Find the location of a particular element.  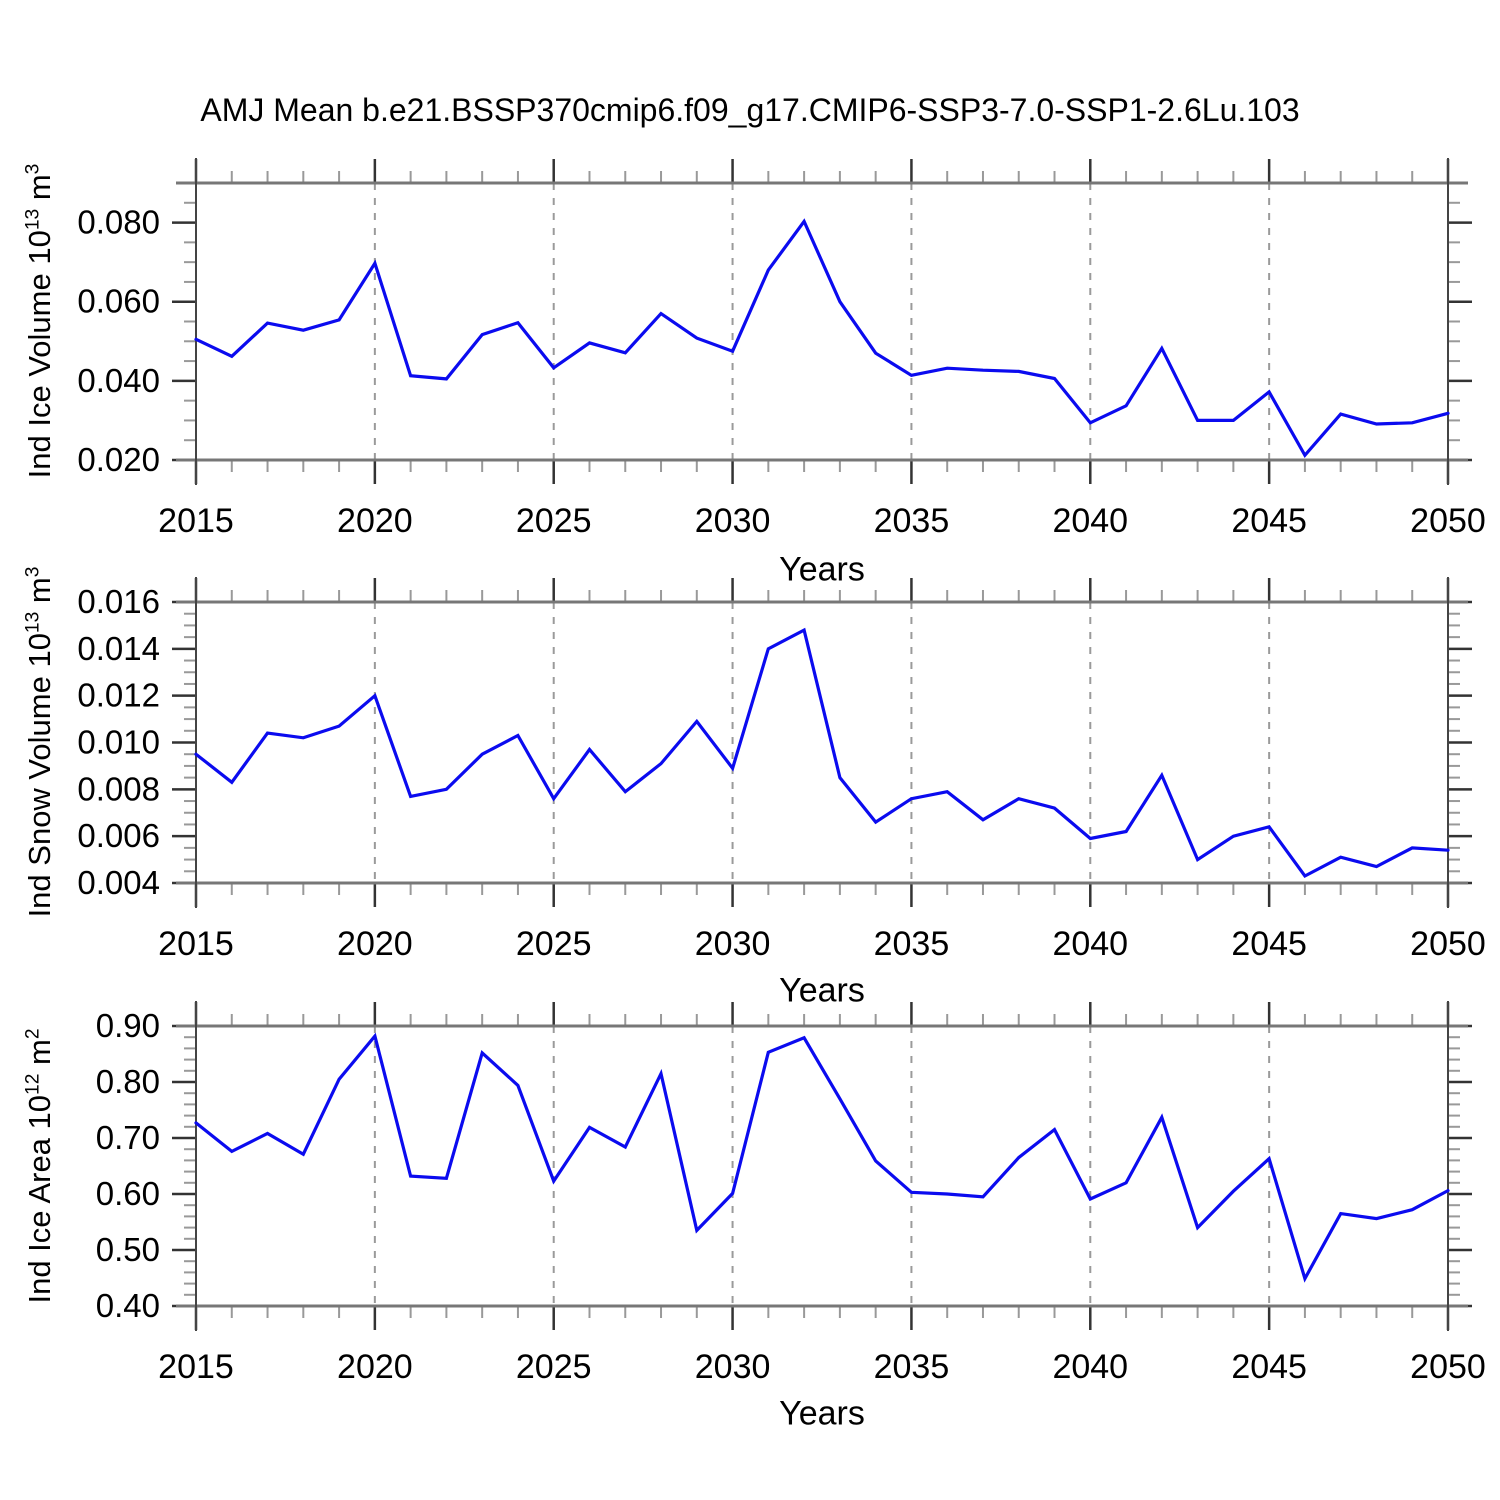

y-tick-label: 0.004 is located at coordinates (118, 882).